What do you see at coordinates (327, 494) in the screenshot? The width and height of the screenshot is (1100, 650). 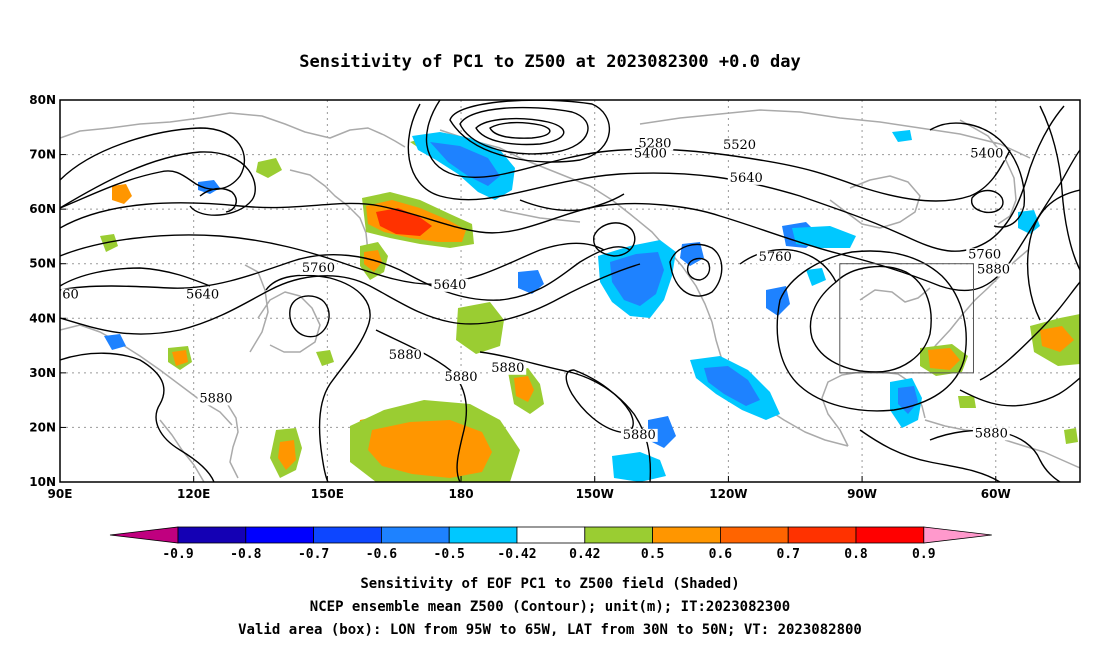 I see `lon-tick-label: 150E` at bounding box center [327, 494].